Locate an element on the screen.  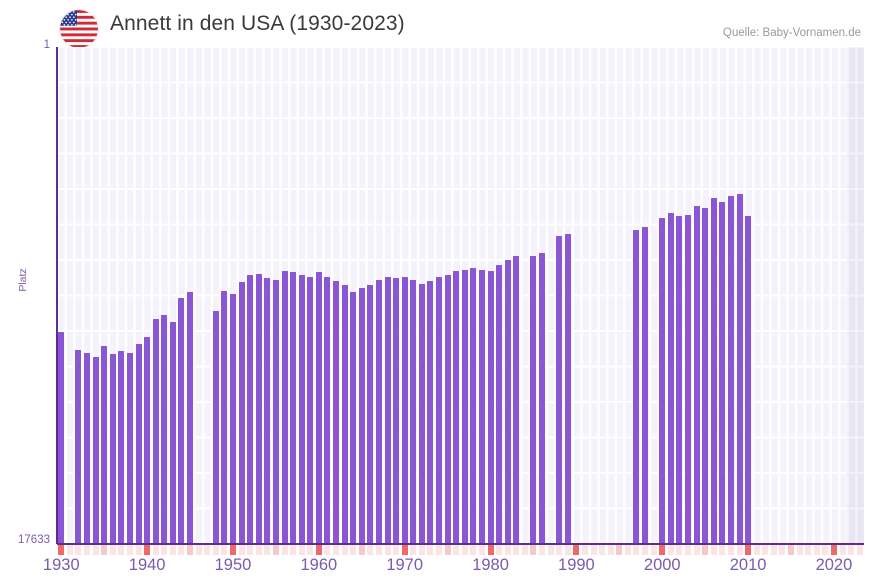
bar-2007 is located at coordinates (722, 373).